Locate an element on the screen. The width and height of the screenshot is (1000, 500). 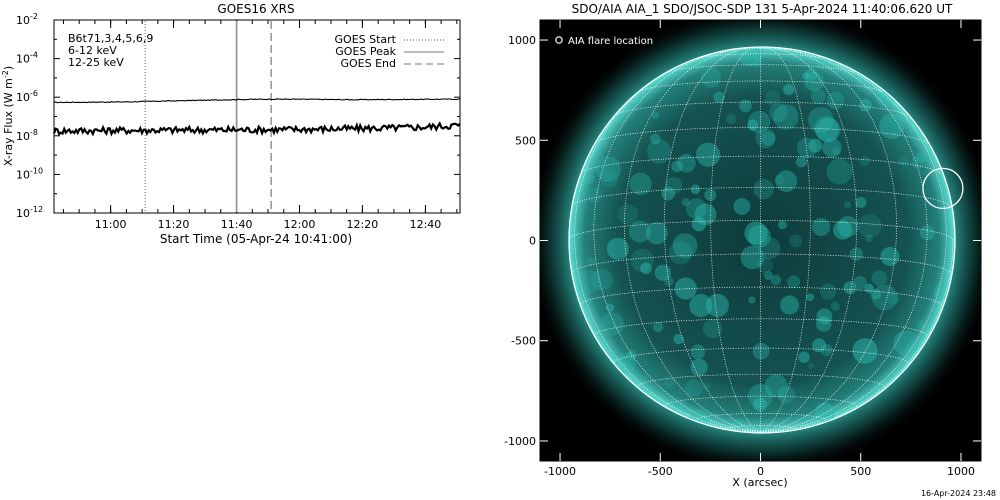
aia-x-axis-label: X (arcsec) is located at coordinates (759, 482).